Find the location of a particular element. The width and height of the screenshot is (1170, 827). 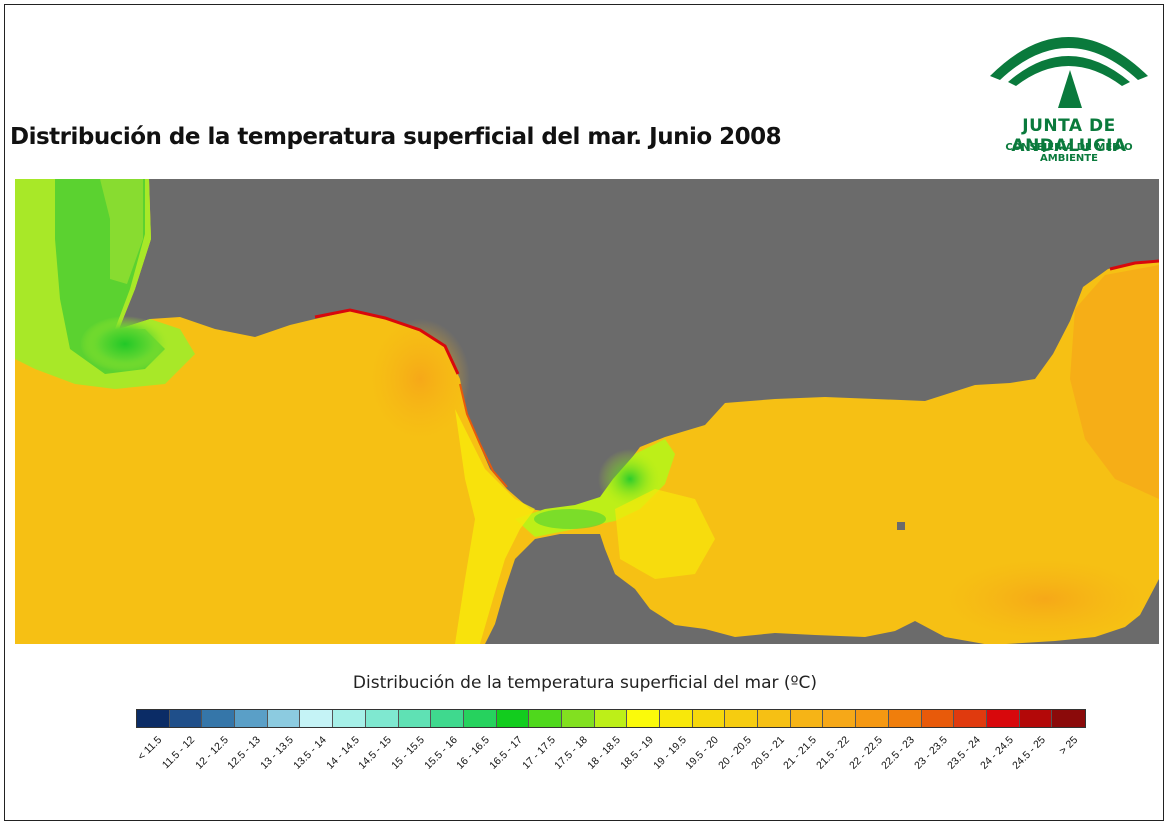

legend-label: 21.5 - 22 is located at coordinates (833, 753).